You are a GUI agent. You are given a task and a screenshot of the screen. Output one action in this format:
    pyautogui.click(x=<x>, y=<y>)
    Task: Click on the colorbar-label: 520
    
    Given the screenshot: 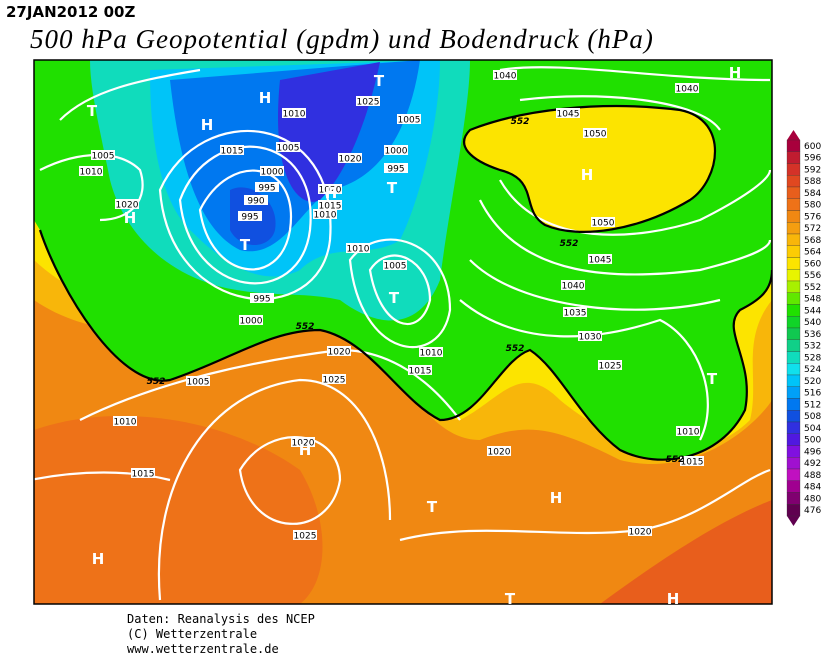 What is the action you would take?
    pyautogui.click(x=812, y=382)
    